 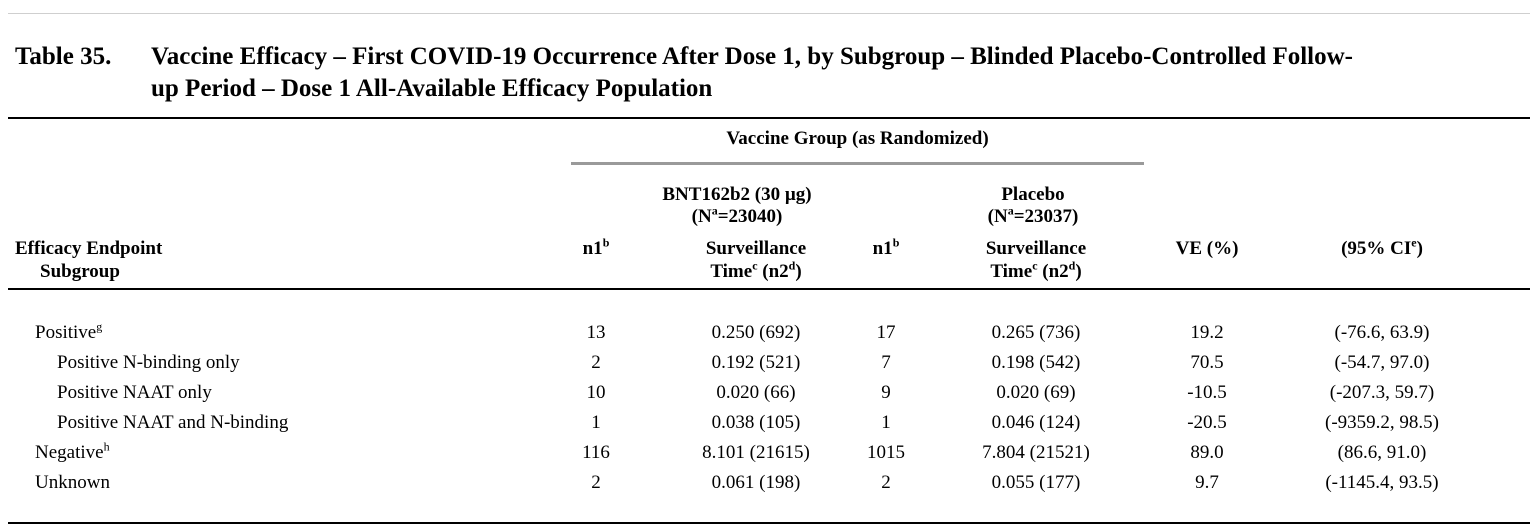 What do you see at coordinates (769, 289) in the screenshot?
I see `header-bottom-rule` at bounding box center [769, 289].